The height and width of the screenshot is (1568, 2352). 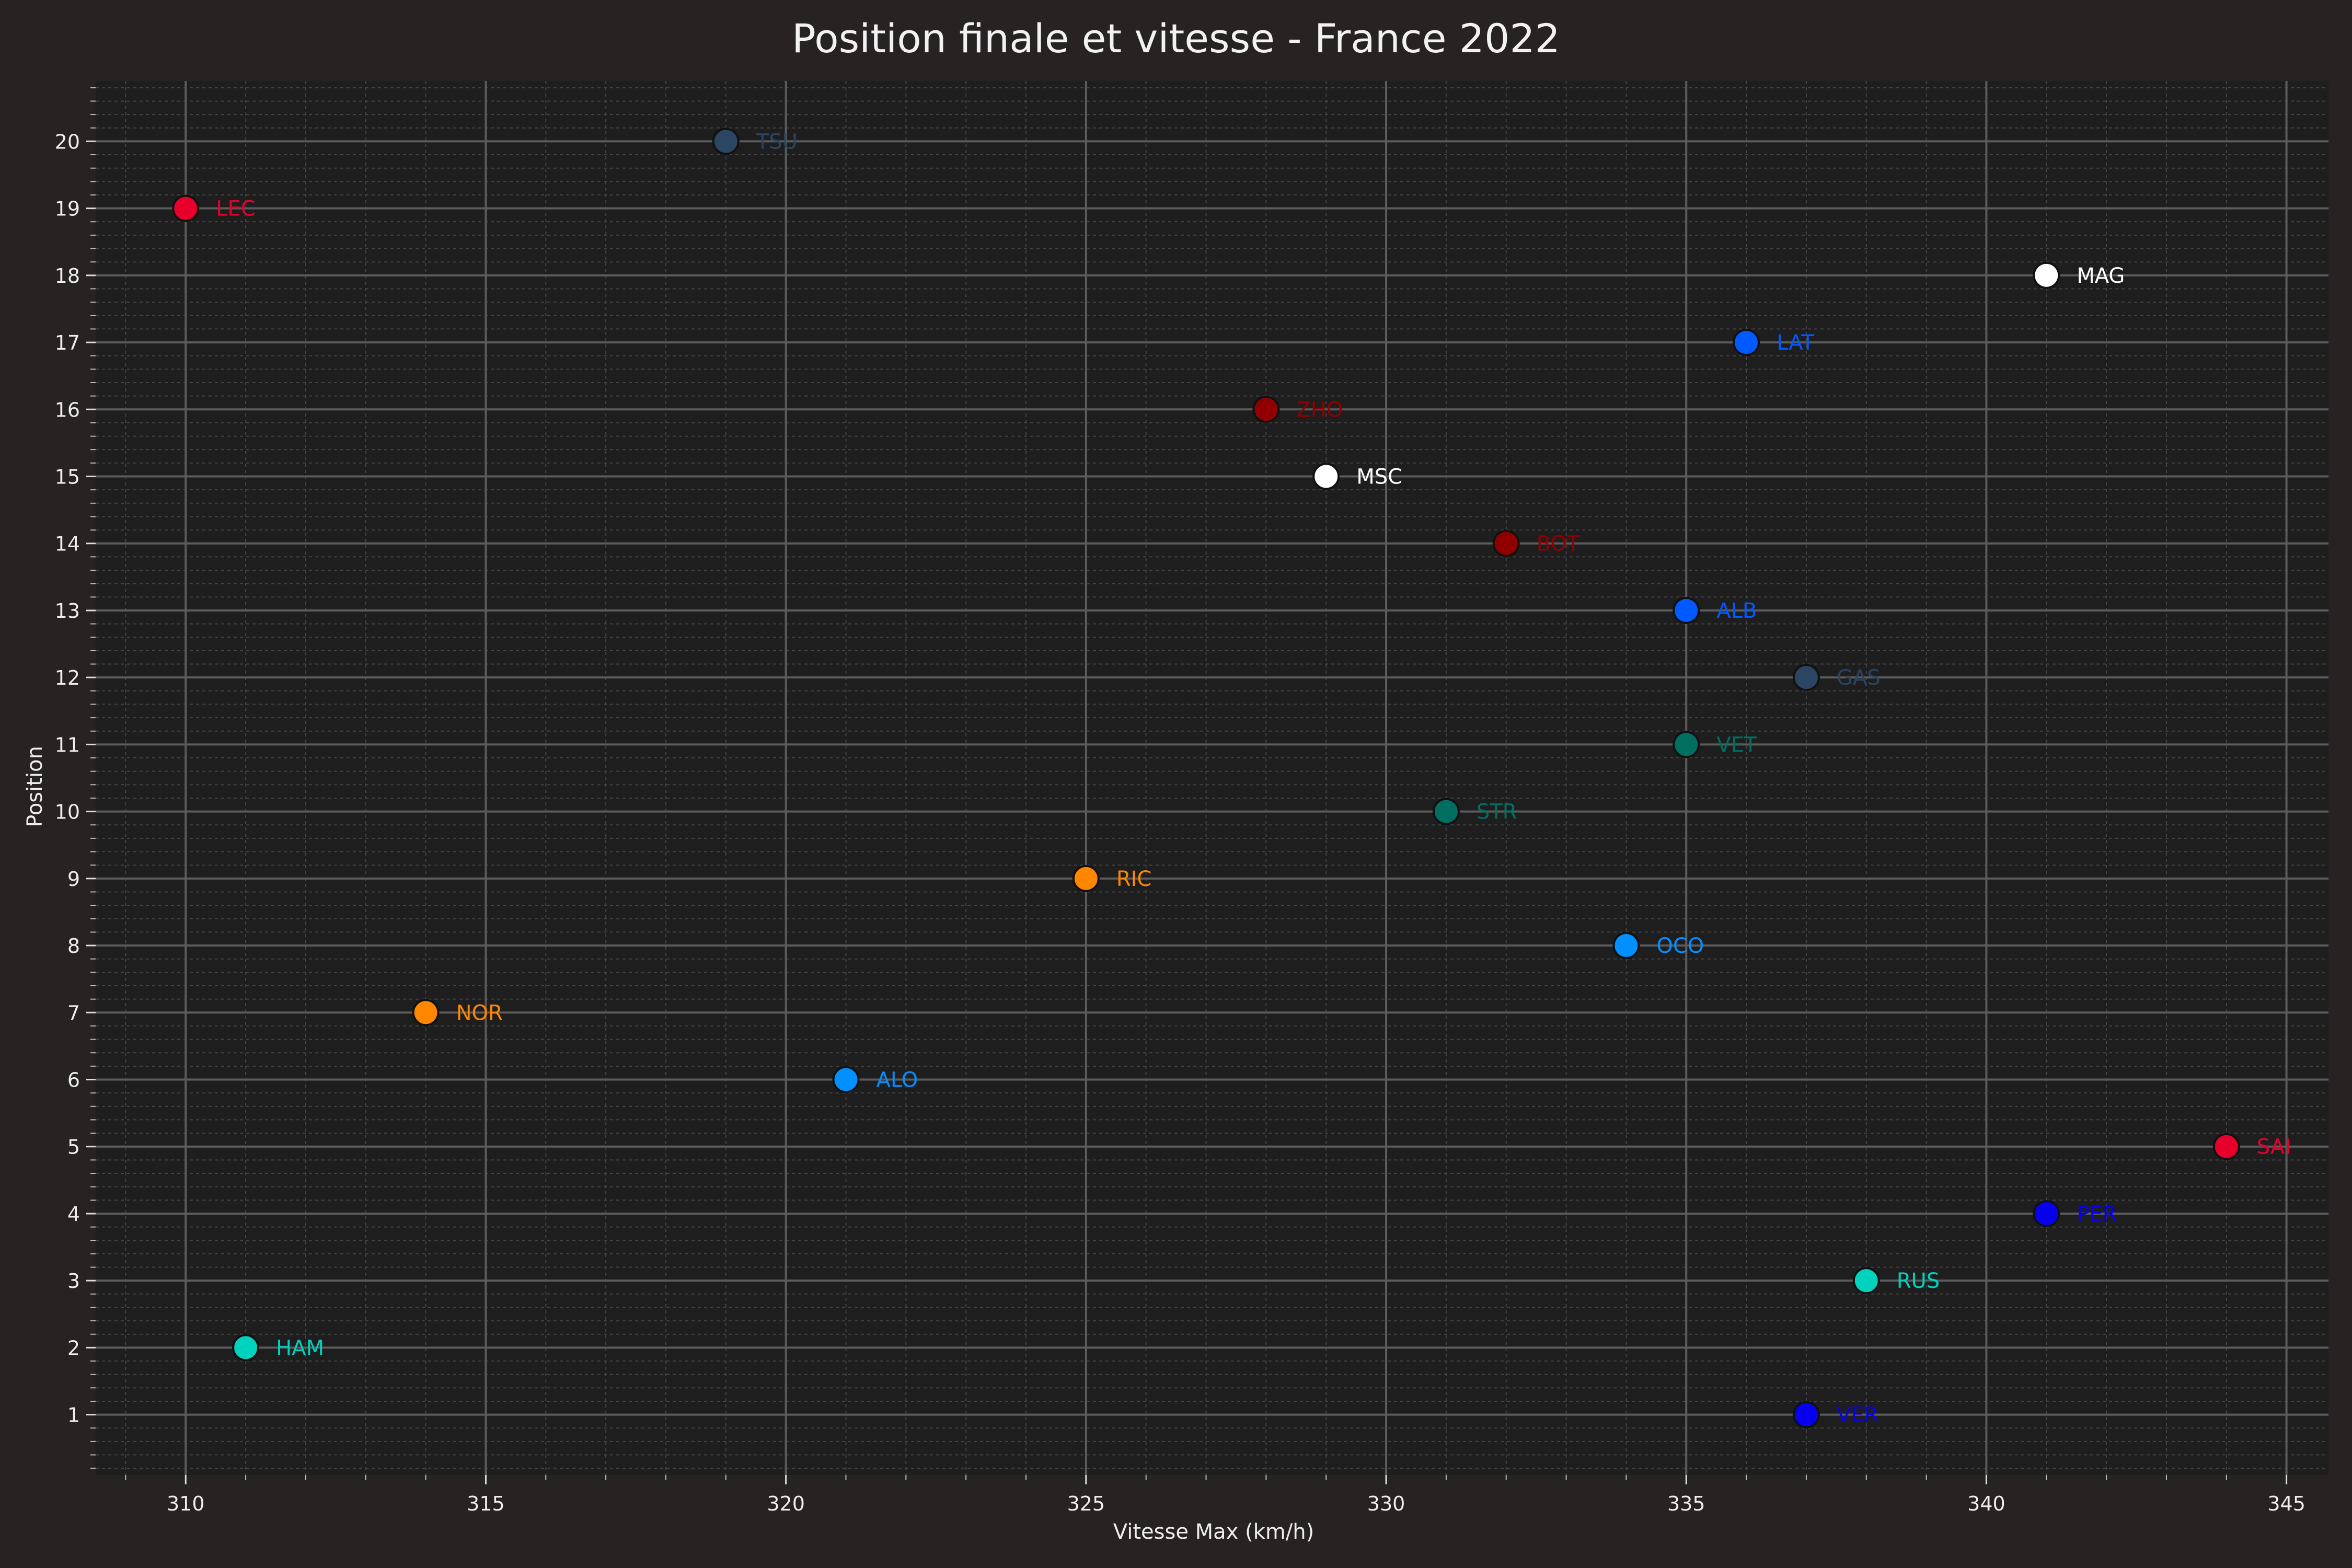 What do you see at coordinates (1474, 811) in the screenshot?
I see `data-point-str: STR` at bounding box center [1474, 811].